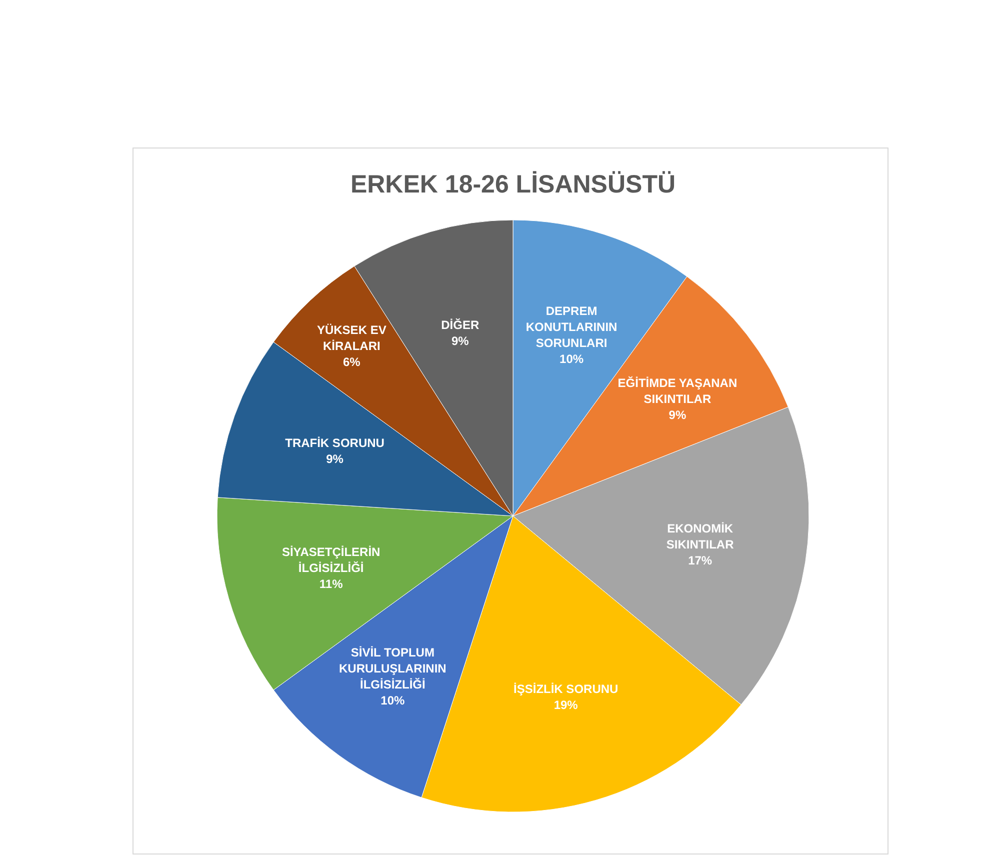 The image size is (999, 860). I want to click on data-label: 6%, so click(351, 361).